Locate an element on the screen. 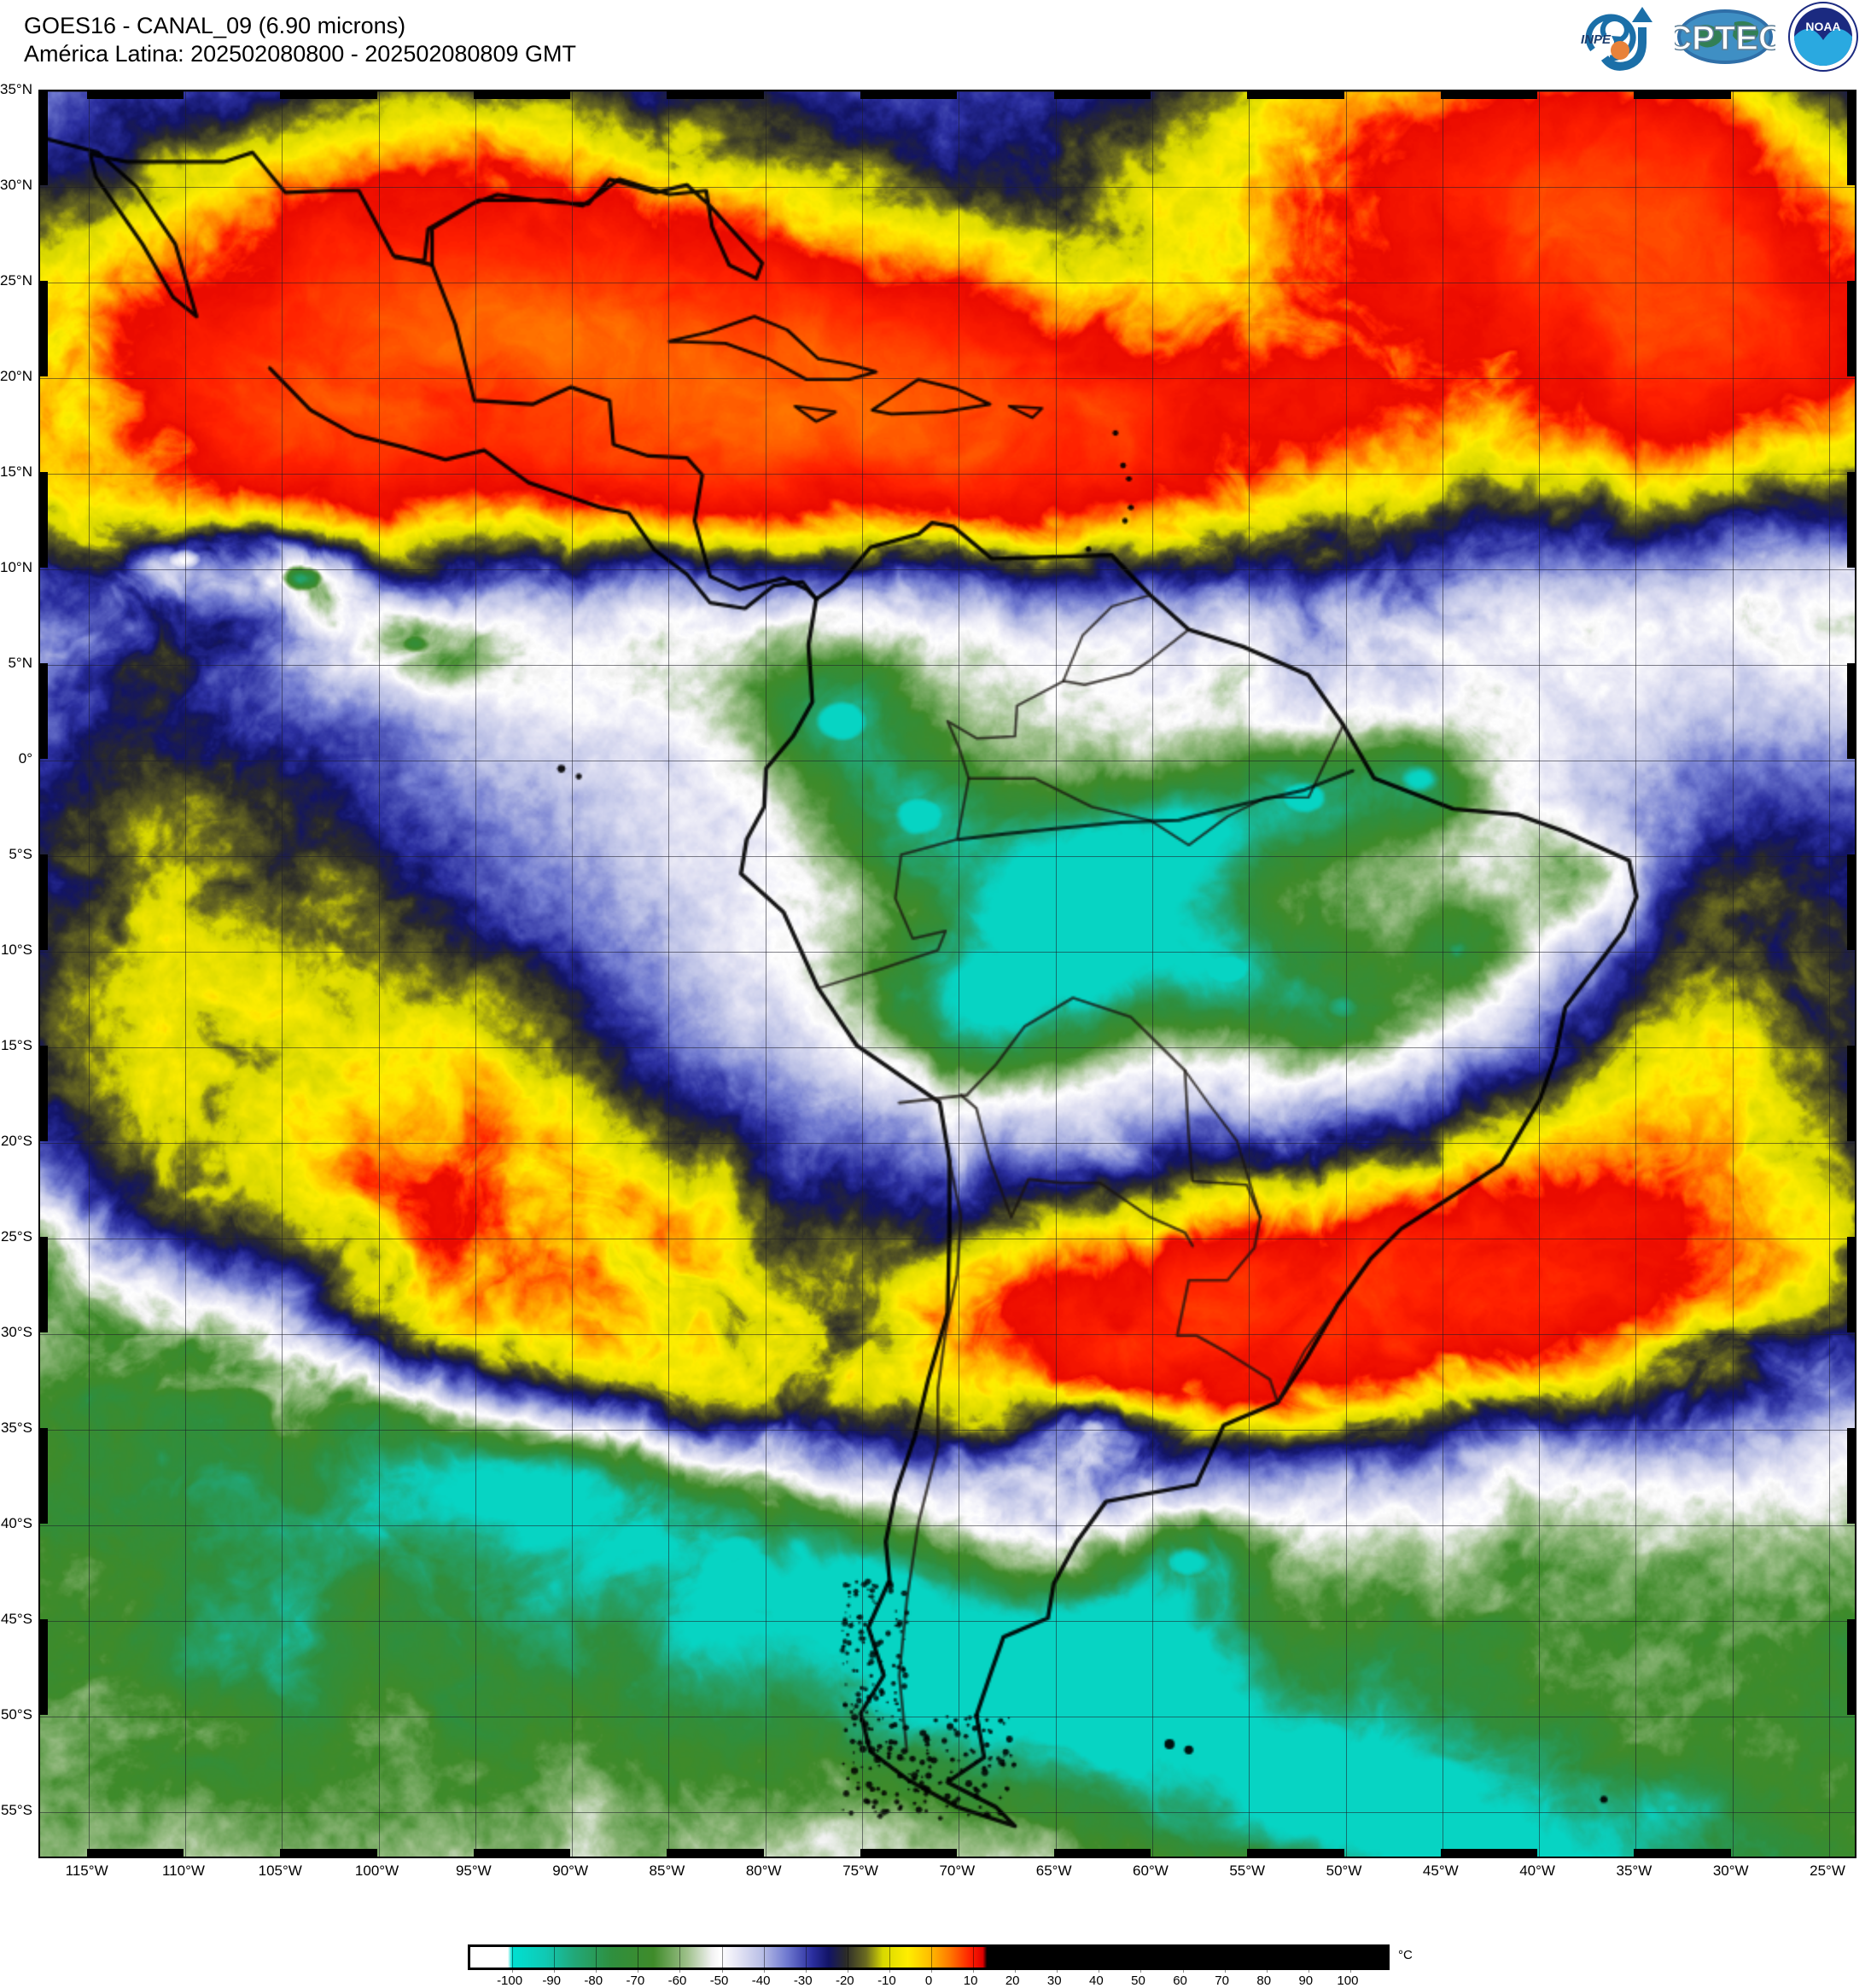 The width and height of the screenshot is (1871, 1988). longitude-label: 30°W is located at coordinates (1730, 1871).